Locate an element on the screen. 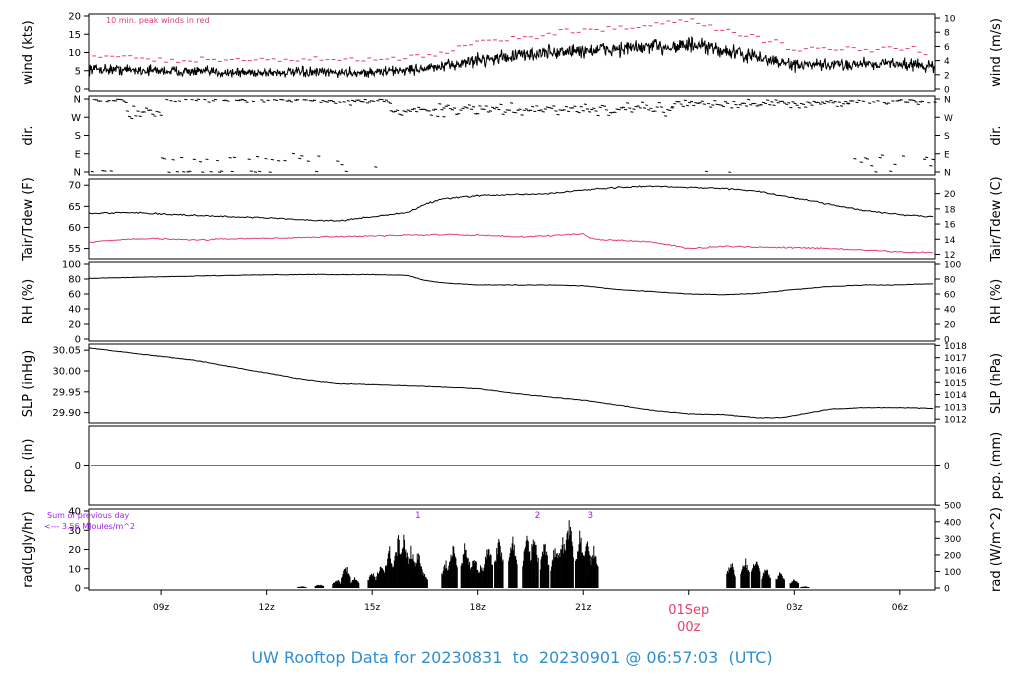 The width and height of the screenshot is (1024, 700). humidity-left-tick-label: 40 is located at coordinates (74, 310).